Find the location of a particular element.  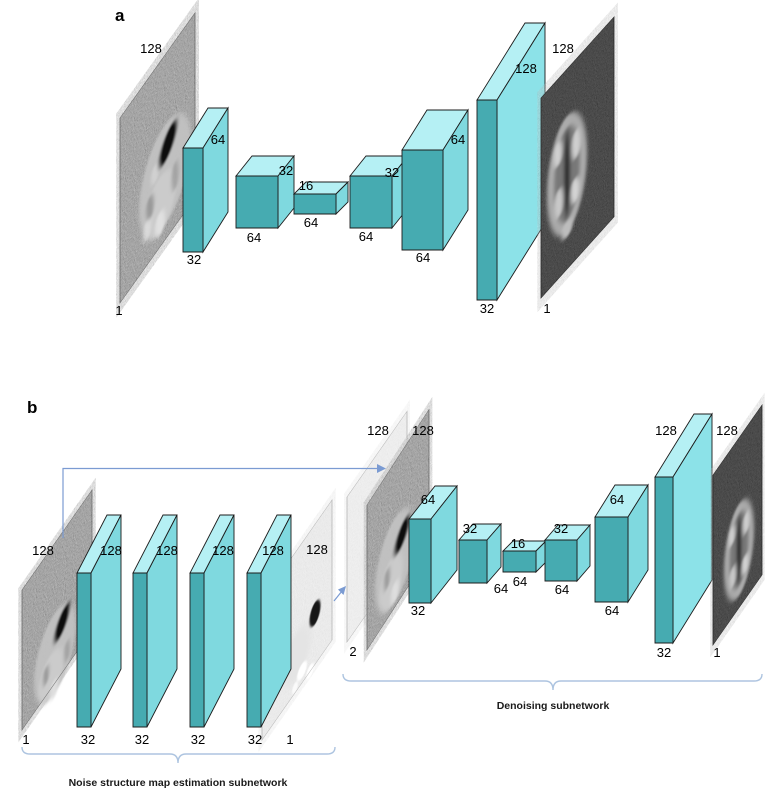

conv-block-a1 is located at coordinates (205, 180).